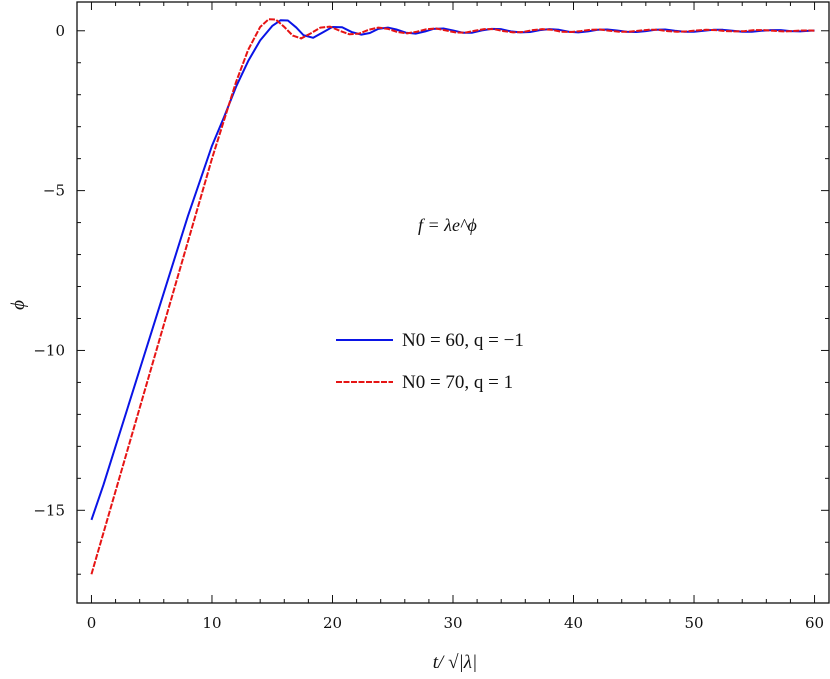 The height and width of the screenshot is (679, 830). What do you see at coordinates (430, 361) in the screenshot?
I see `legend: N0 = 60, q = −1 N0 = 70, q = 1` at bounding box center [430, 361].